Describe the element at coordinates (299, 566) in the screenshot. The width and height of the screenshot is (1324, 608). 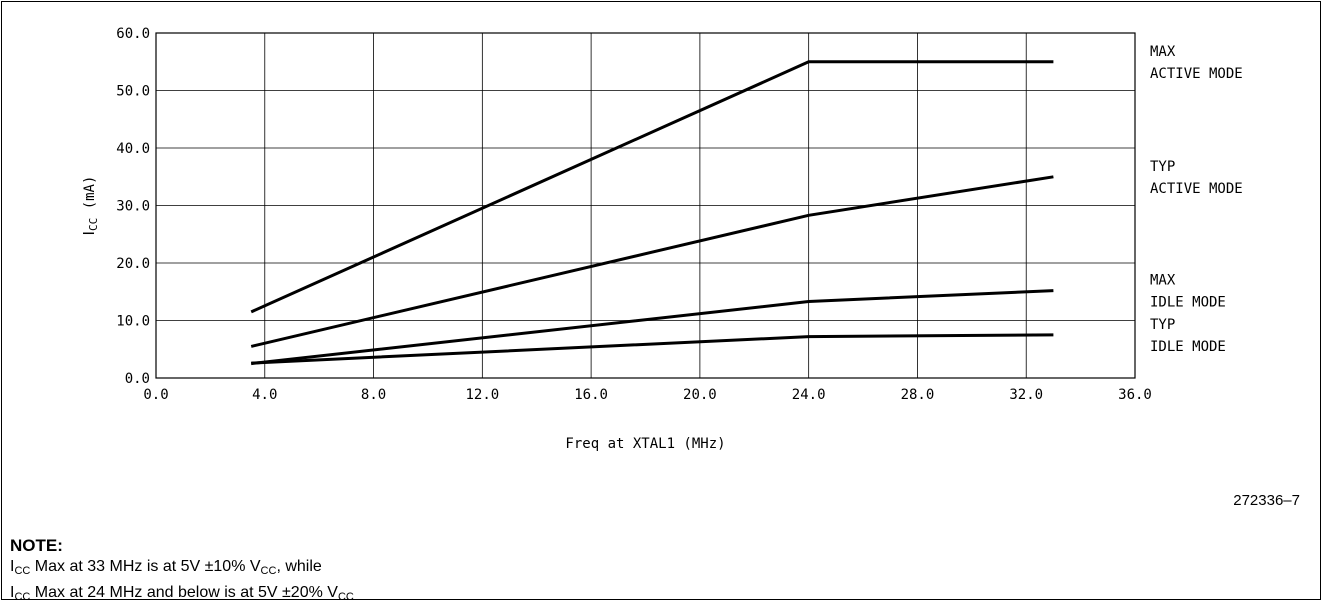
I see `note-line-1-c: , while` at that location.